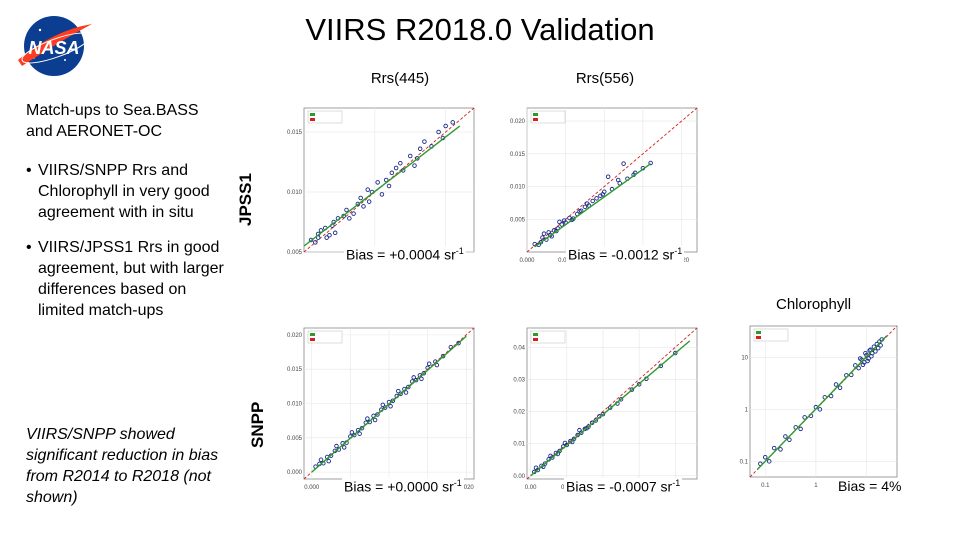 The image size is (960, 540). What do you see at coordinates (625, 254) in the screenshot?
I see `bias-label-jpss1-rrs556: Bias = -0.0012 sr-1` at bounding box center [625, 254].